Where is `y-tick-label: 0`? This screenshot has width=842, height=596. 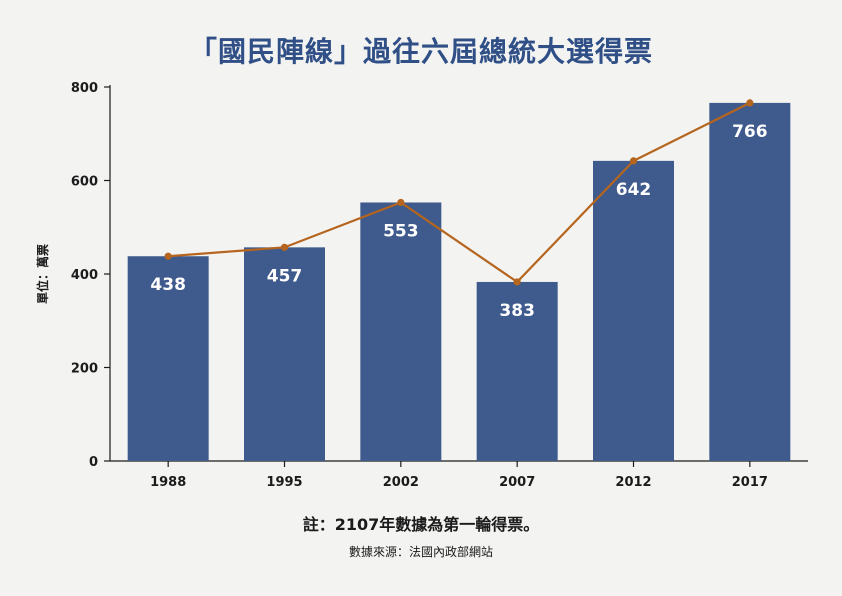
y-tick-label: 0 is located at coordinates (93, 462).